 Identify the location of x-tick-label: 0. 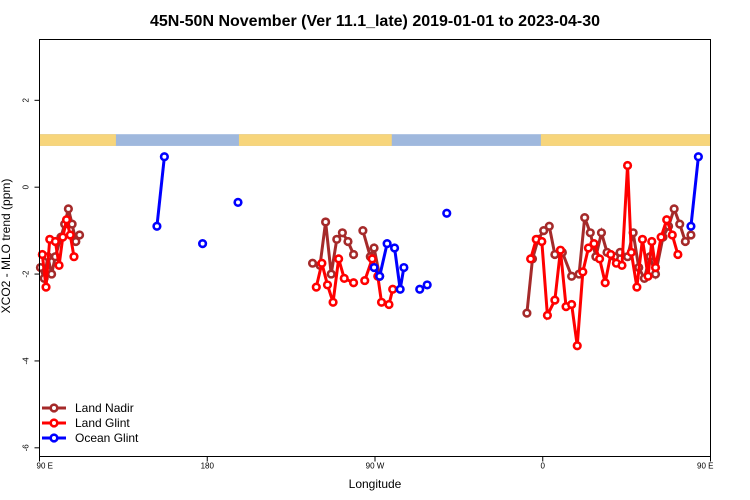
(543, 466).